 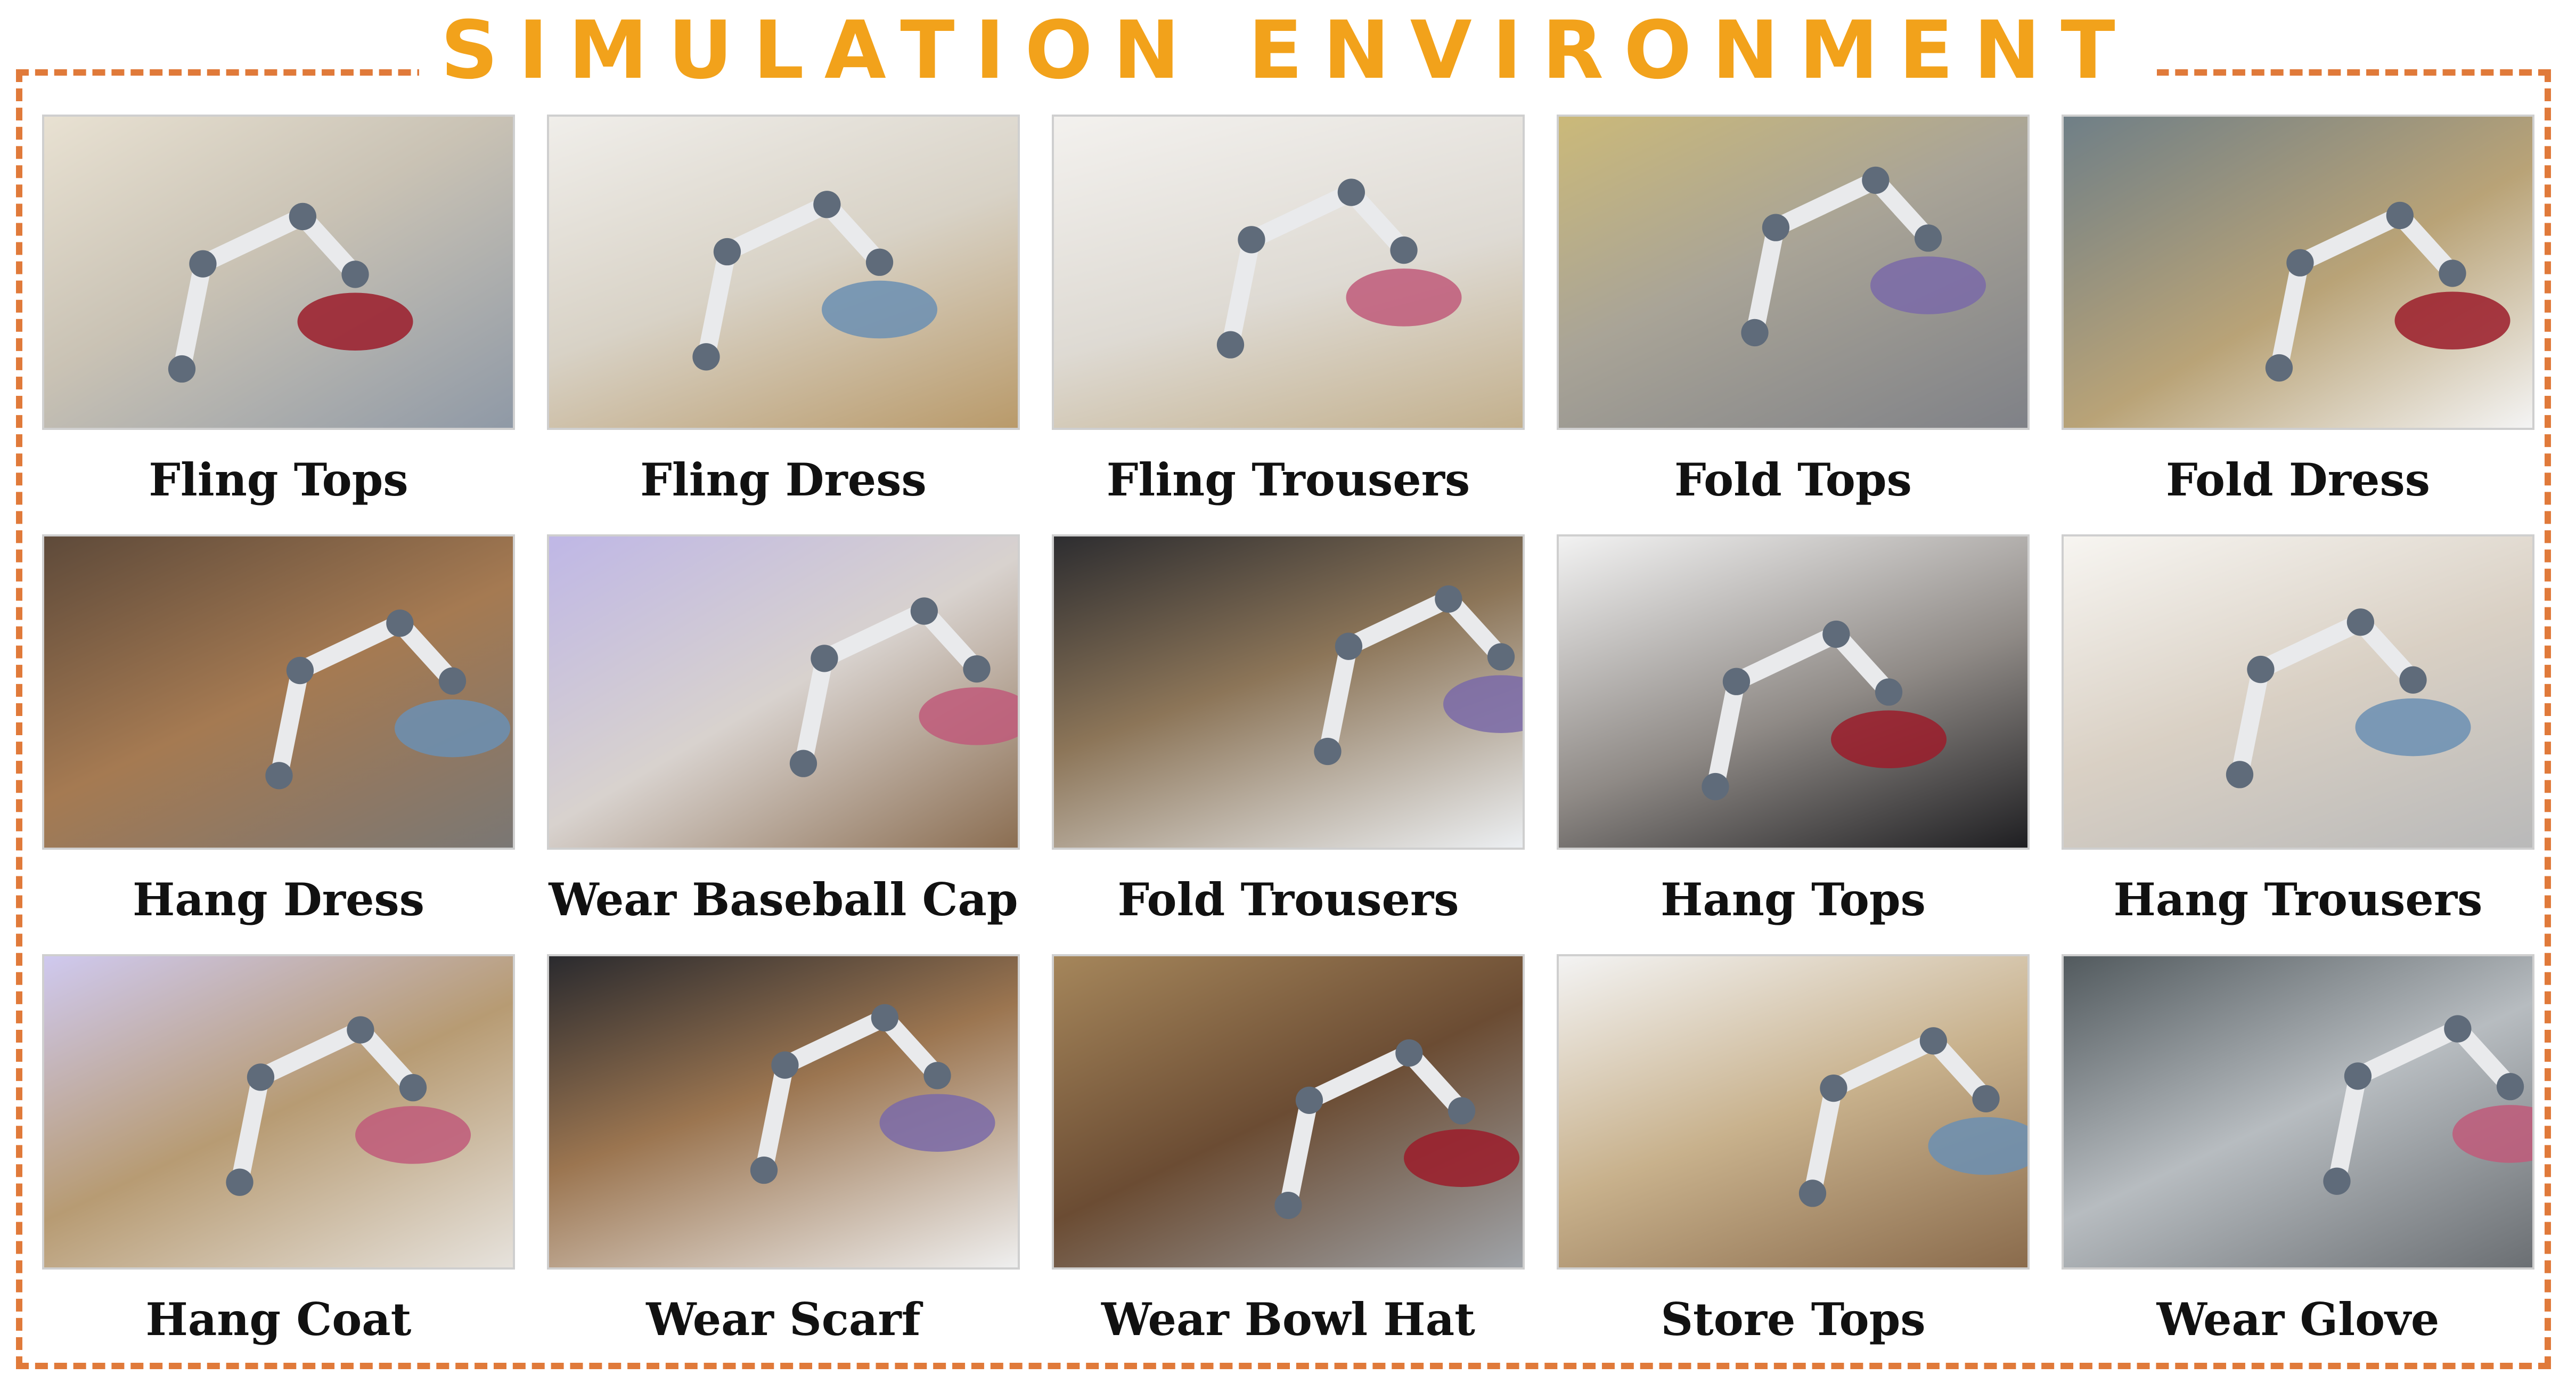 What do you see at coordinates (278, 1319) in the screenshot?
I see `task-label: Hang Coat` at bounding box center [278, 1319].